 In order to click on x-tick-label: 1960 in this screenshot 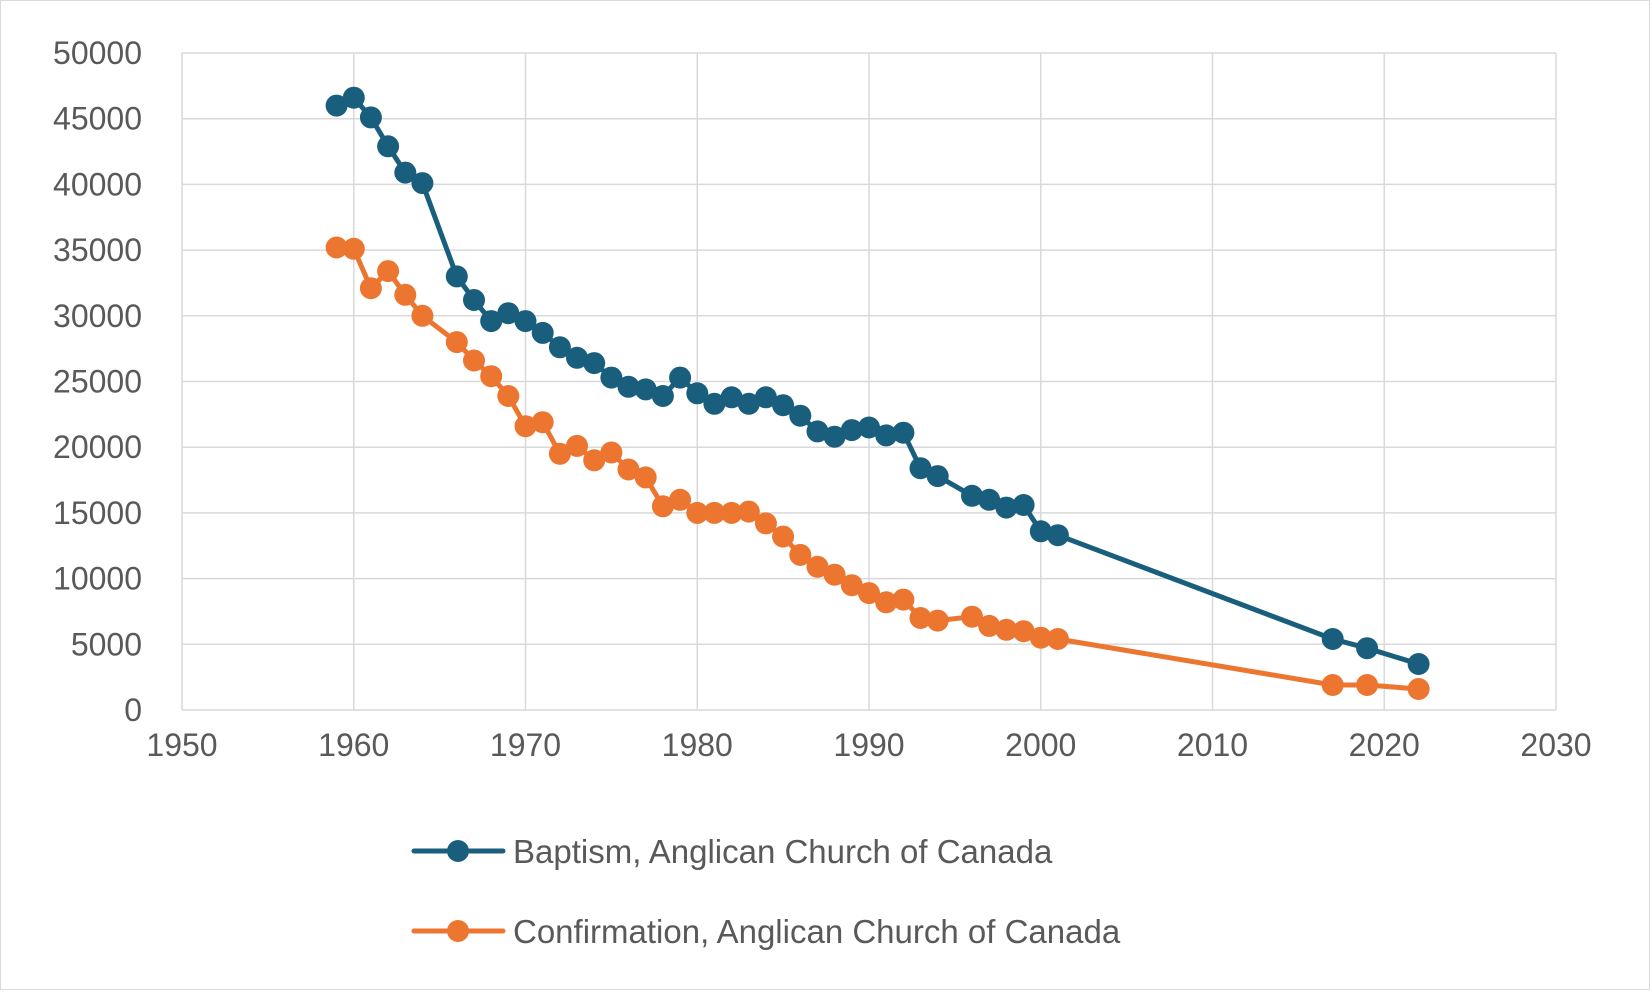, I will do `click(353, 745)`.